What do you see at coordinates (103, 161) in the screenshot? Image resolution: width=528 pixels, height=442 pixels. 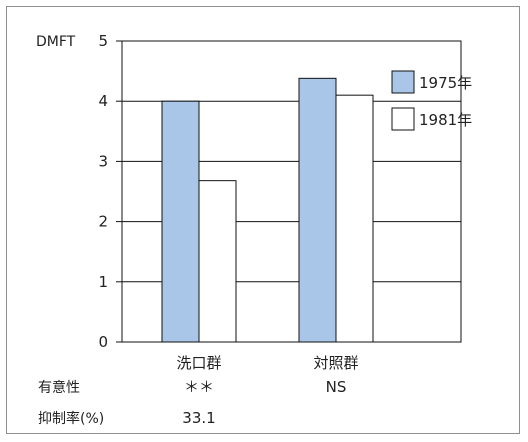 I see `y-tick-label: 3` at bounding box center [103, 161].